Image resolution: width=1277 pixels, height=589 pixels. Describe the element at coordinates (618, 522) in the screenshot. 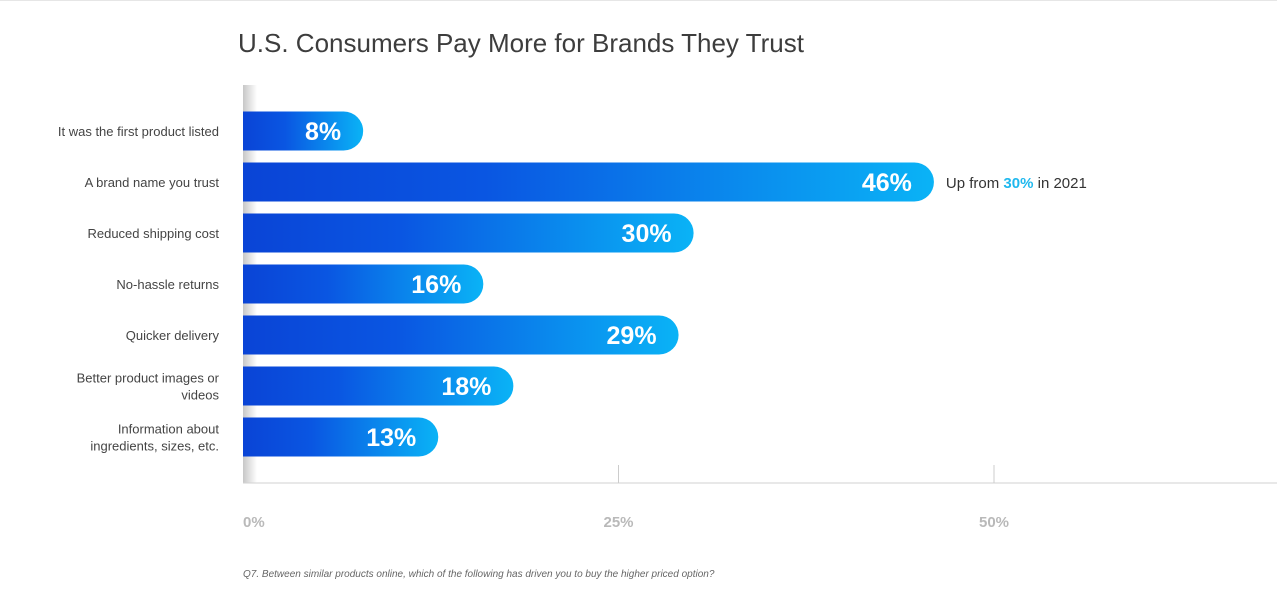

I see `x-tick-label: 25%` at that location.